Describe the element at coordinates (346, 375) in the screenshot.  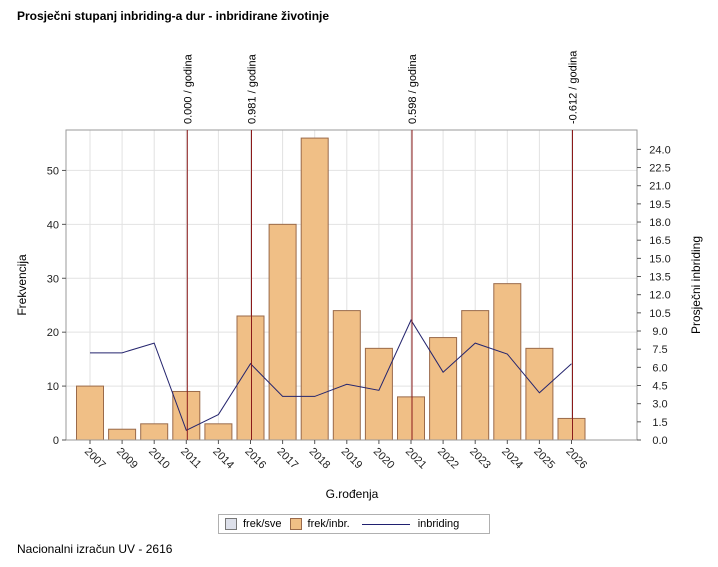
I see `bar-2019` at that location.